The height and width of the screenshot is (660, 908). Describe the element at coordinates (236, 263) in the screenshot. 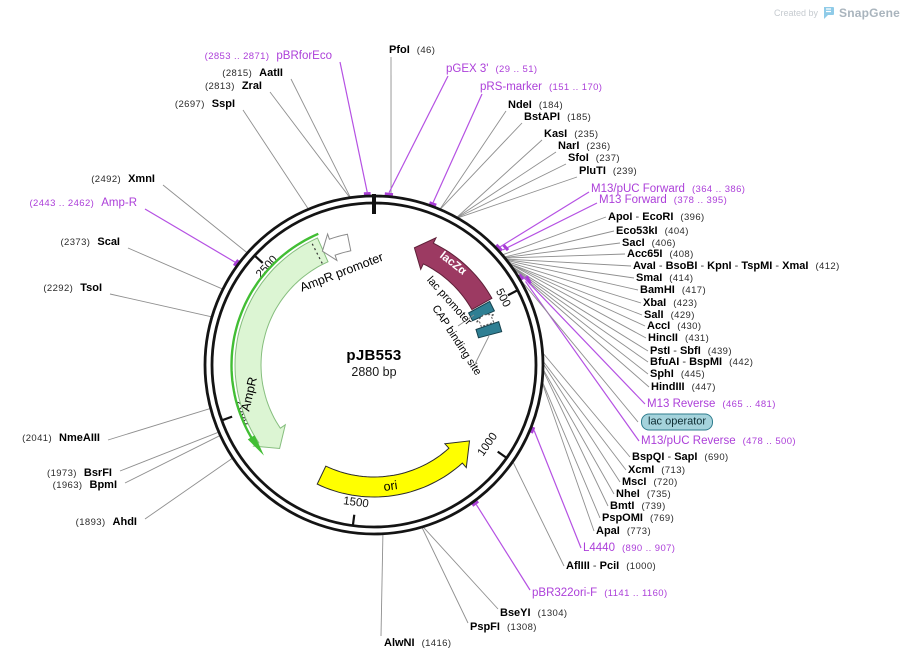

I see `primer-mark-Amp-R` at that location.